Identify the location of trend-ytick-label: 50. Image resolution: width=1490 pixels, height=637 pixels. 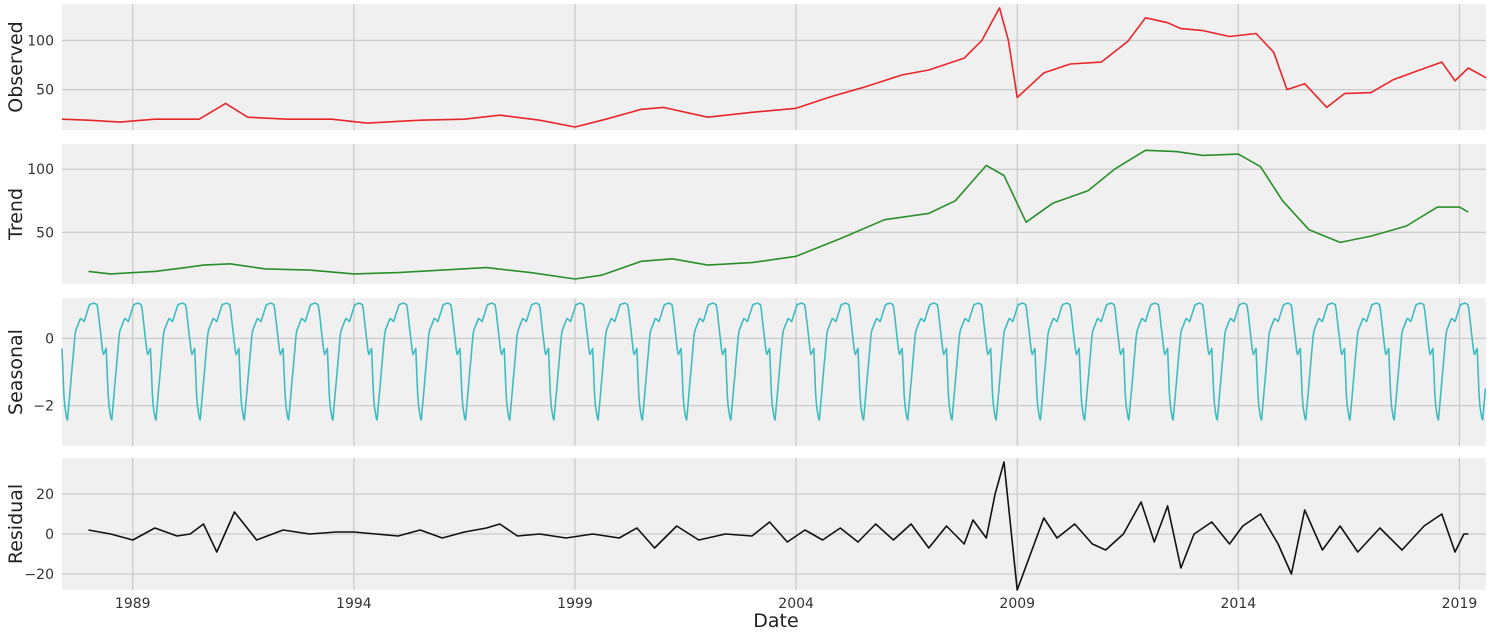
(45, 233).